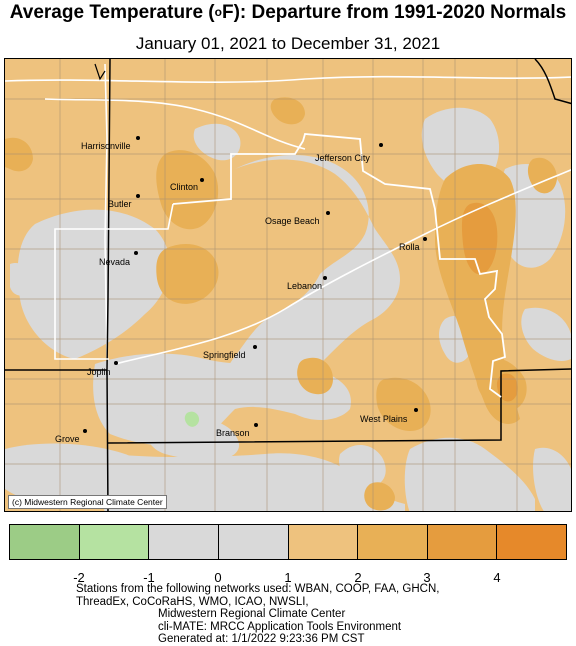  Describe the element at coordinates (497, 577) in the screenshot. I see `legend-tick-4: 4` at that location.